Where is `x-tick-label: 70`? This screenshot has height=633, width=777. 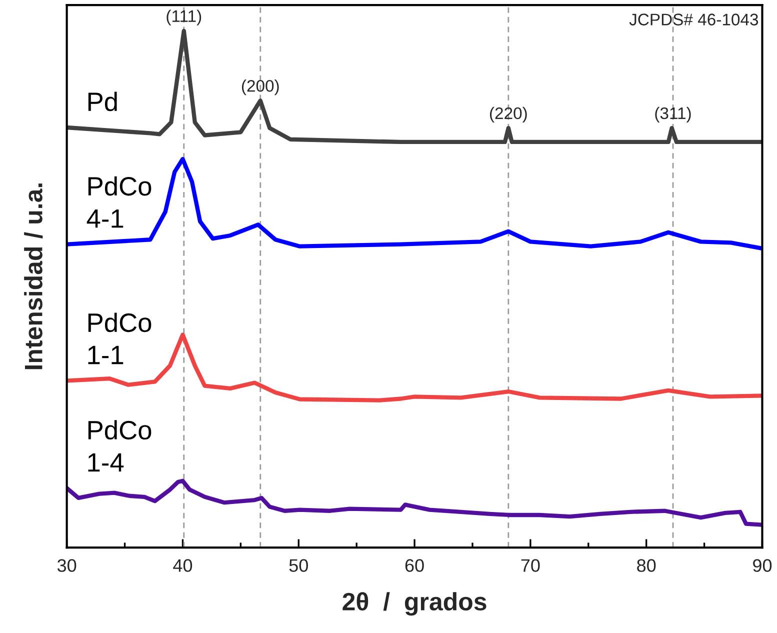 x-tick-label: 70 is located at coordinates (530, 565).